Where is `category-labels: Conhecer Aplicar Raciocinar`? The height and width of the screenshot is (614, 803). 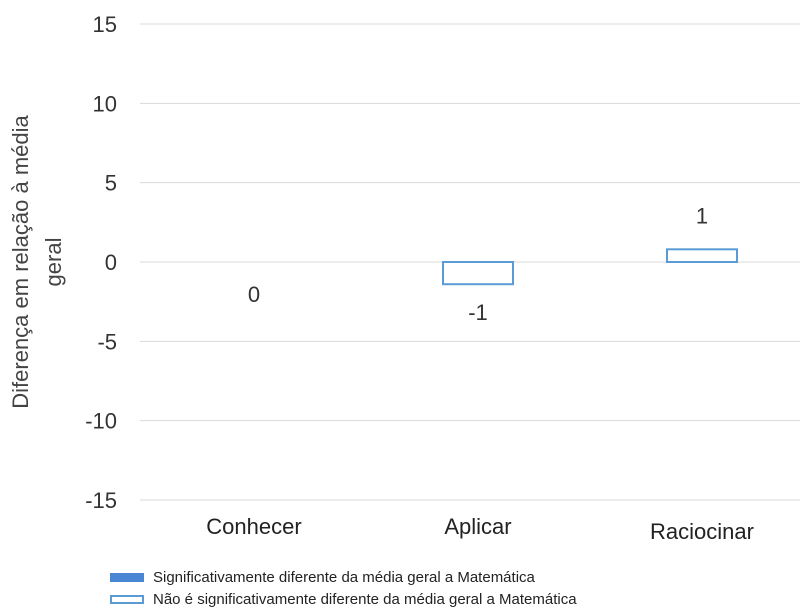 category-labels: Conhecer Aplicar Raciocinar is located at coordinates (480, 529).